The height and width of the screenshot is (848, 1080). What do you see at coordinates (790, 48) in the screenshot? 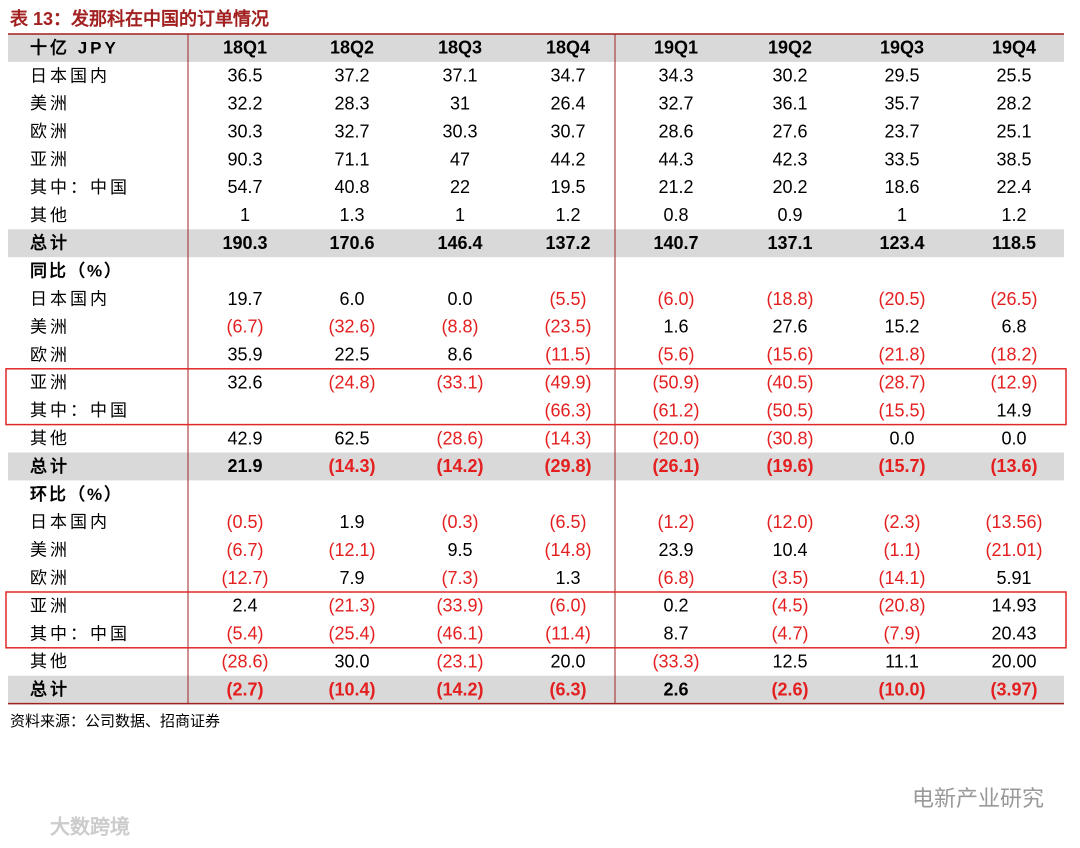
I see `cell: 19Q2` at bounding box center [790, 48].